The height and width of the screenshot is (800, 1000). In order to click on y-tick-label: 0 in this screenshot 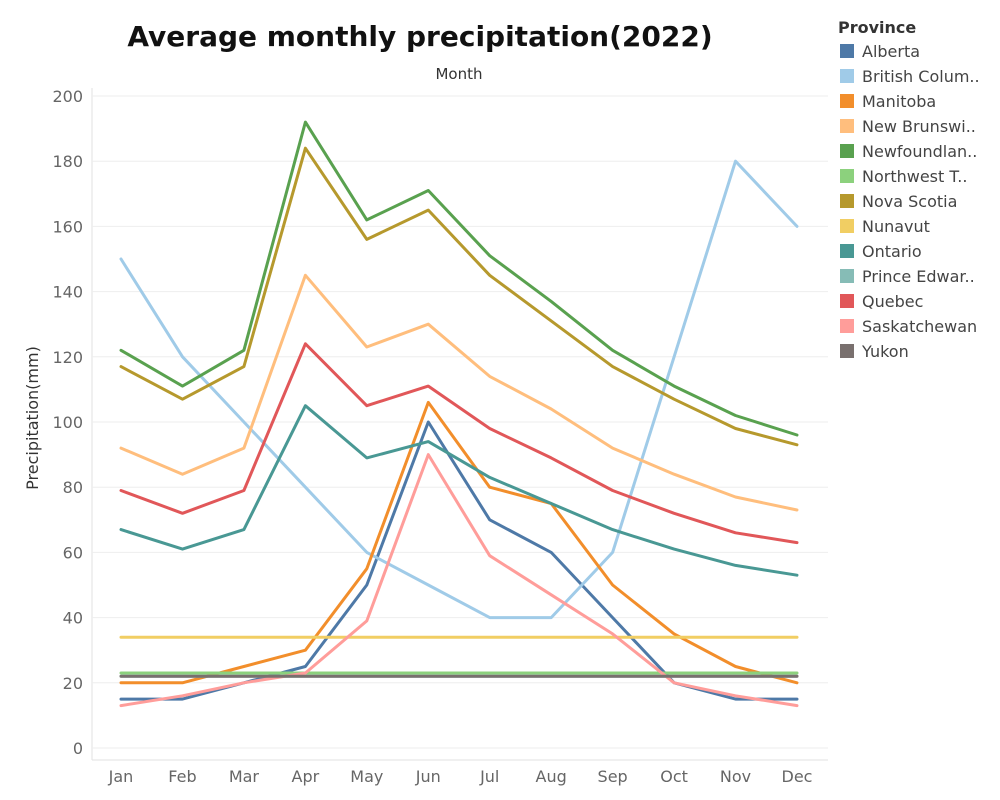, I will do `click(78, 748)`.